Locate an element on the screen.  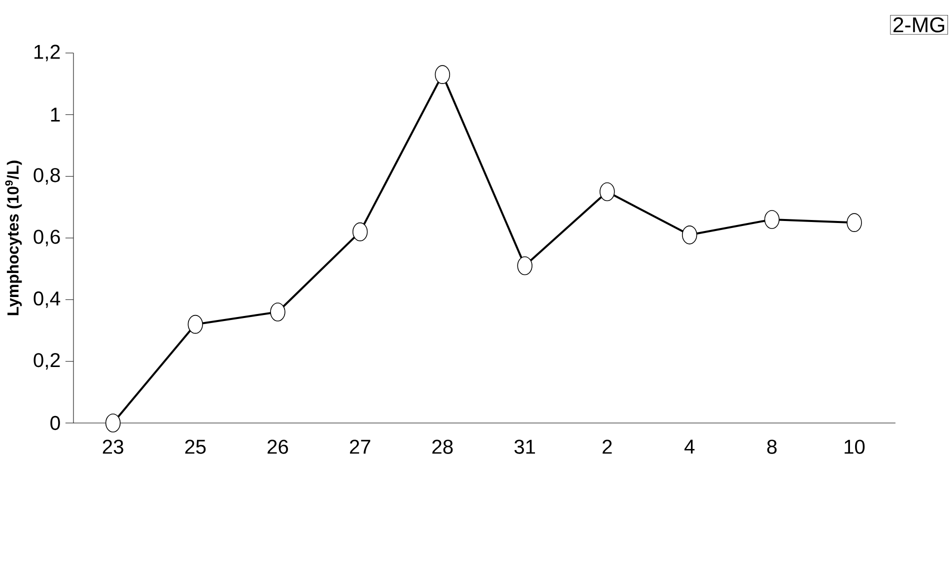
y-tick-label: 0,6 is located at coordinates (47, 238).